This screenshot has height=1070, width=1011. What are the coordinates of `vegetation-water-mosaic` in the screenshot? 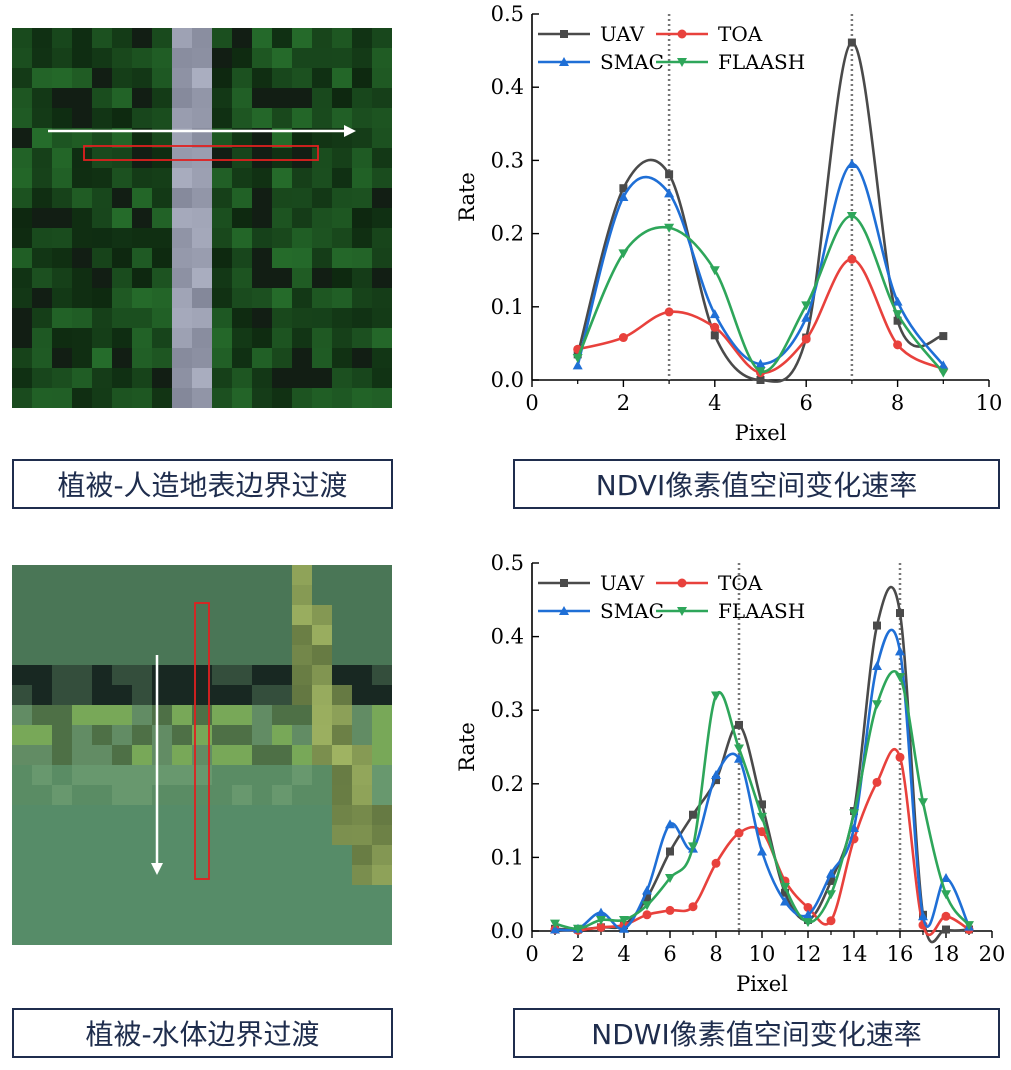 It's located at (202, 755).